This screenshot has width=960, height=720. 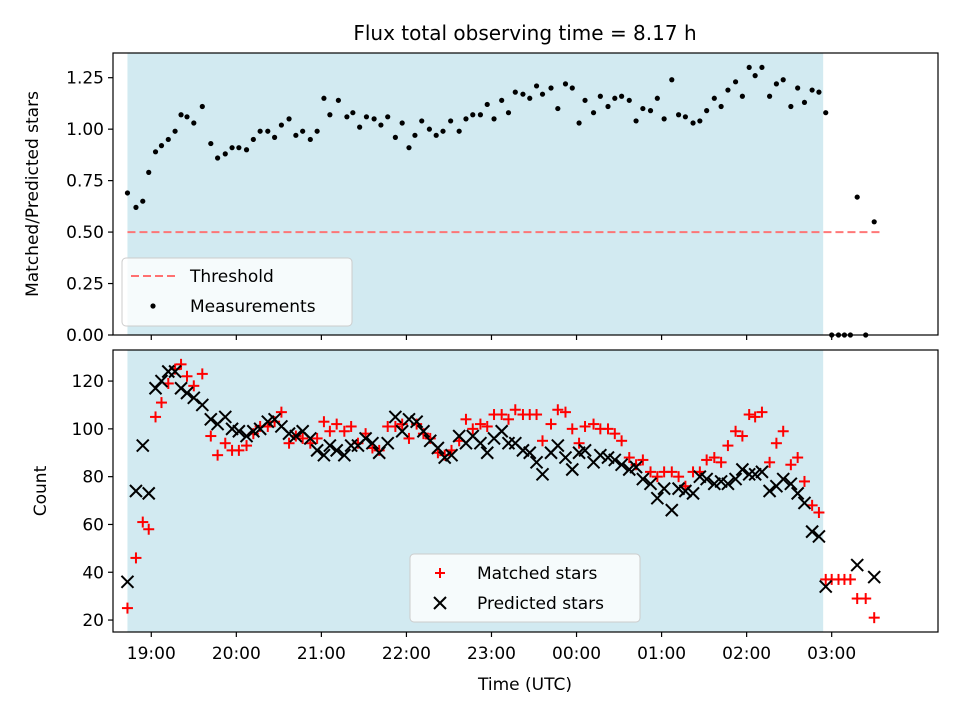 I want to click on bottom-legend-box, so click(x=525, y=588).